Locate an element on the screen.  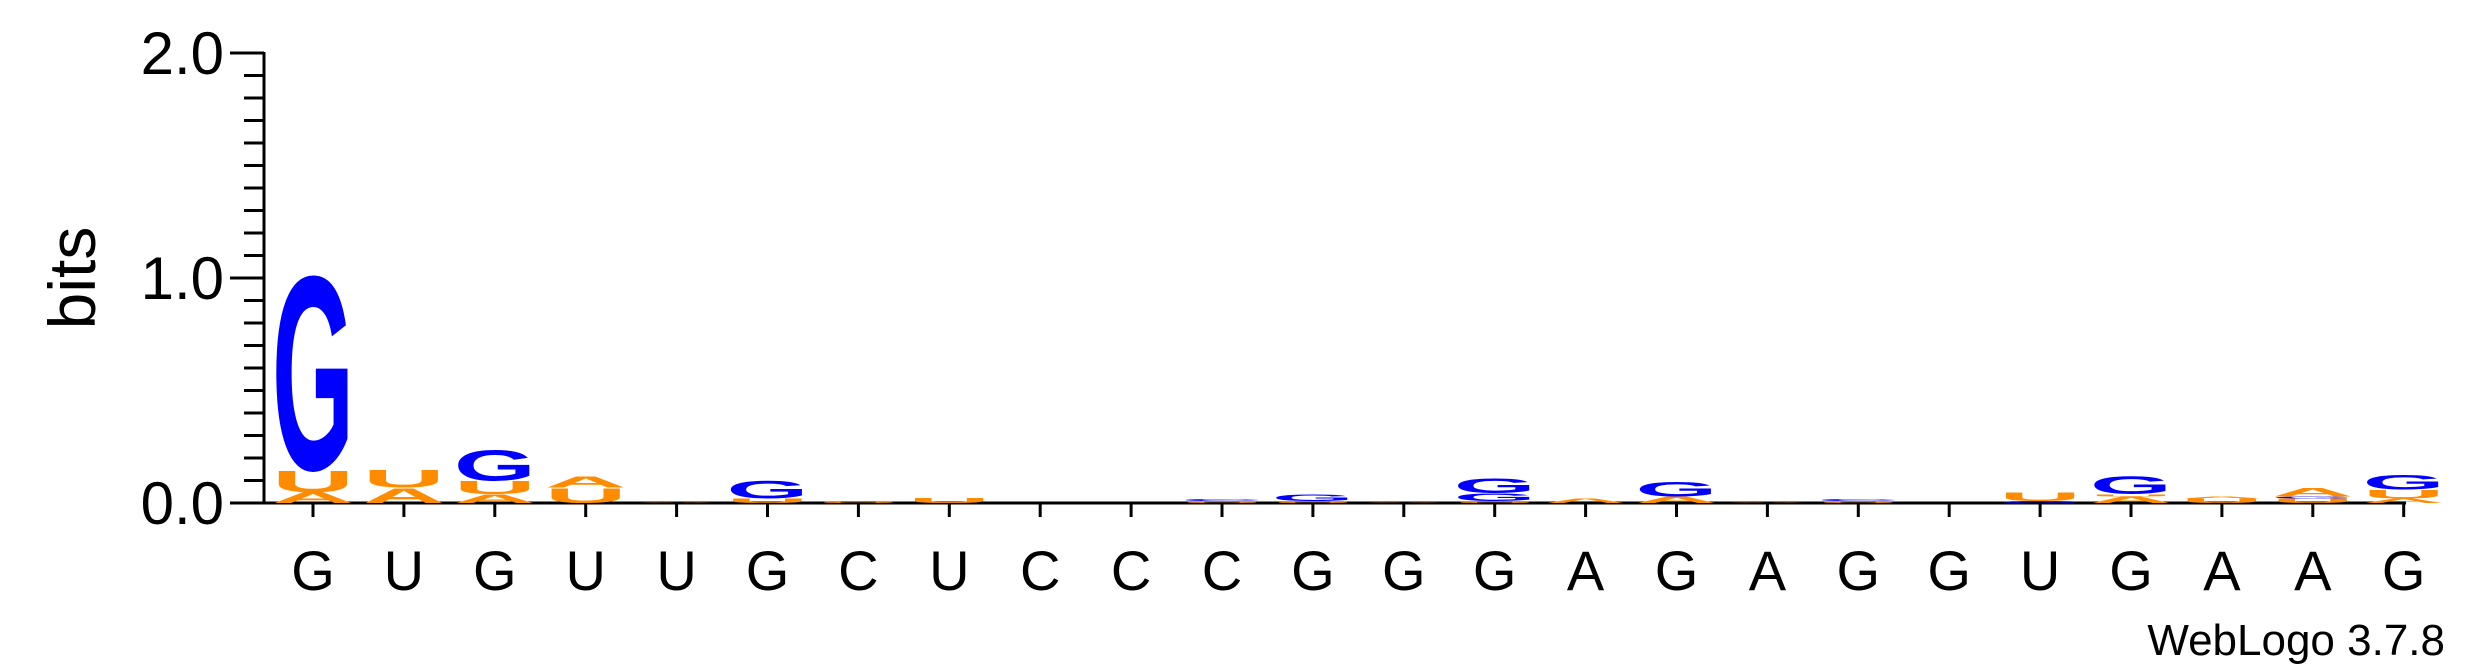
y-ticks: 0.0 1.0 2.0 is located at coordinates (202, 278).